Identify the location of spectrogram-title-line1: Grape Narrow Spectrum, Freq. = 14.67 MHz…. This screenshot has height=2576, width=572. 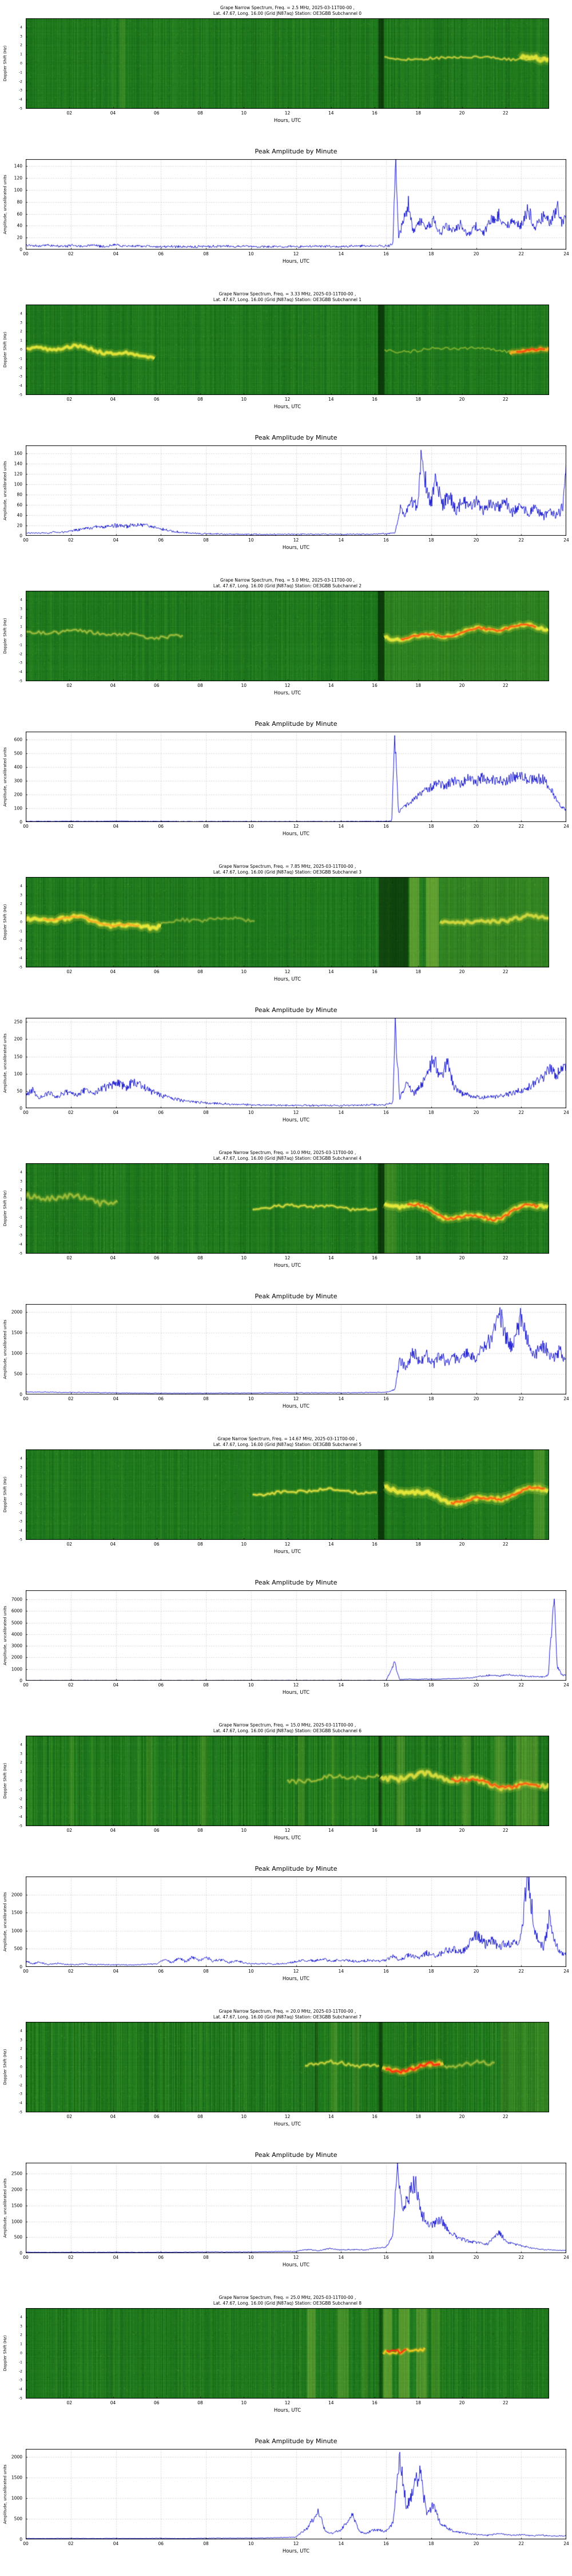
(287, 1439).